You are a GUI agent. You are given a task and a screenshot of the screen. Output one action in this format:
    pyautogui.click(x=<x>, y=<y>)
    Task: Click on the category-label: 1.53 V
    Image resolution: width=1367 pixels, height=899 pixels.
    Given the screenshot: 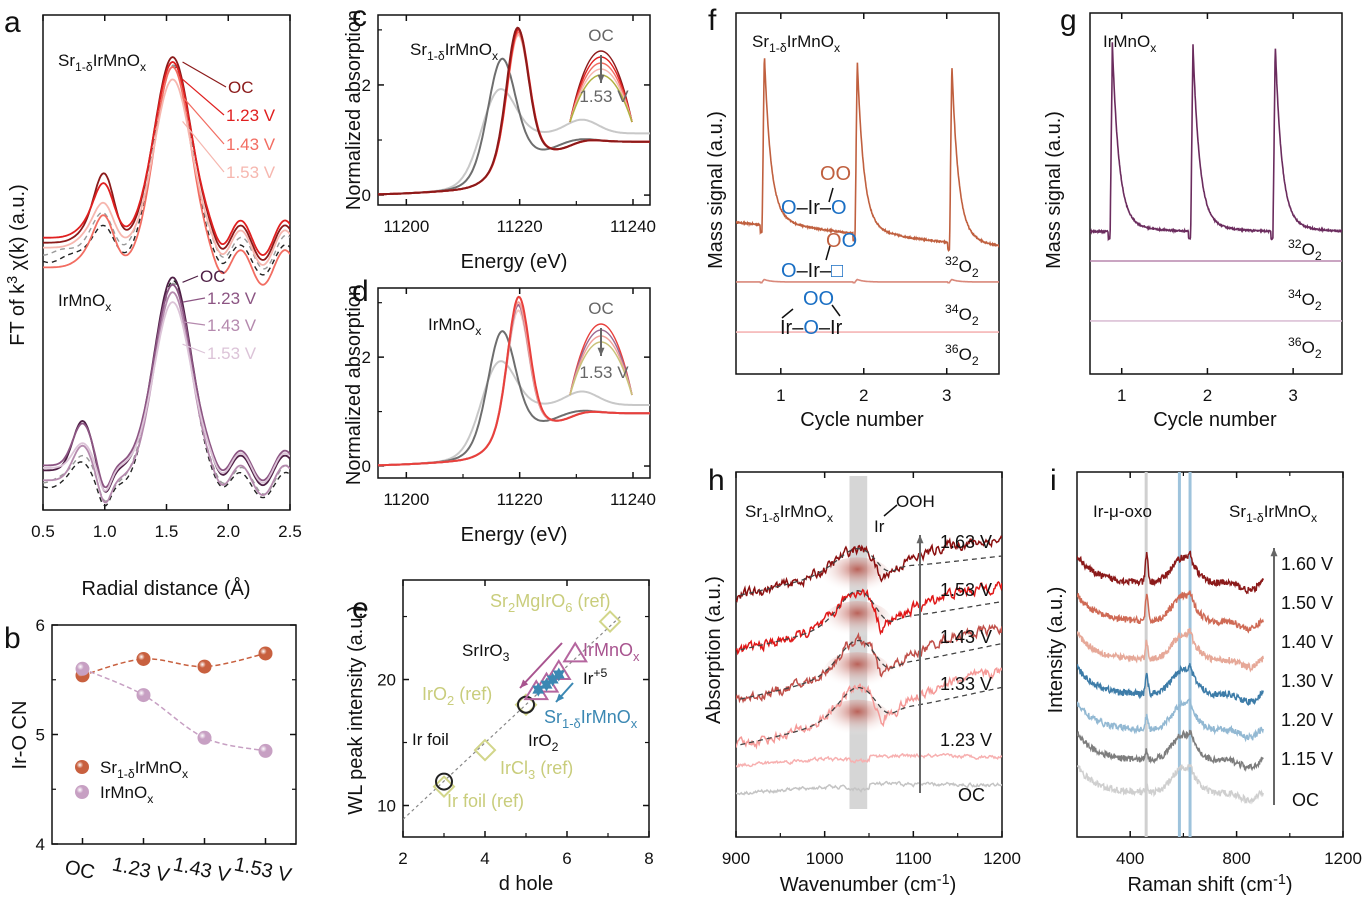 What is the action you would take?
    pyautogui.click(x=263, y=870)
    